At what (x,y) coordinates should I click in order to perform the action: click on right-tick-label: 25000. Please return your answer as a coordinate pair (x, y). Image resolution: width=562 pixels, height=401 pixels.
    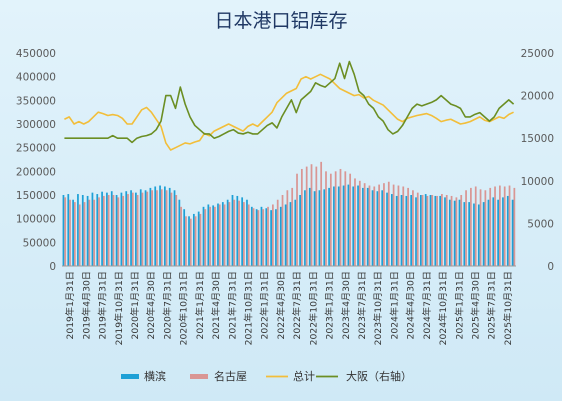
    Looking at the image, I should click on (537, 54).